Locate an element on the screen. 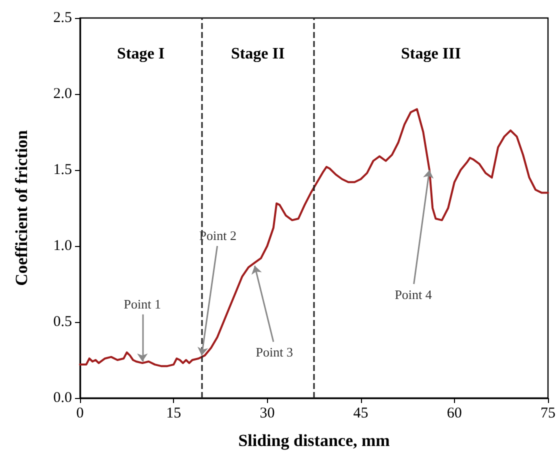 The width and height of the screenshot is (560, 461). x-tick-label: 60 is located at coordinates (454, 414).